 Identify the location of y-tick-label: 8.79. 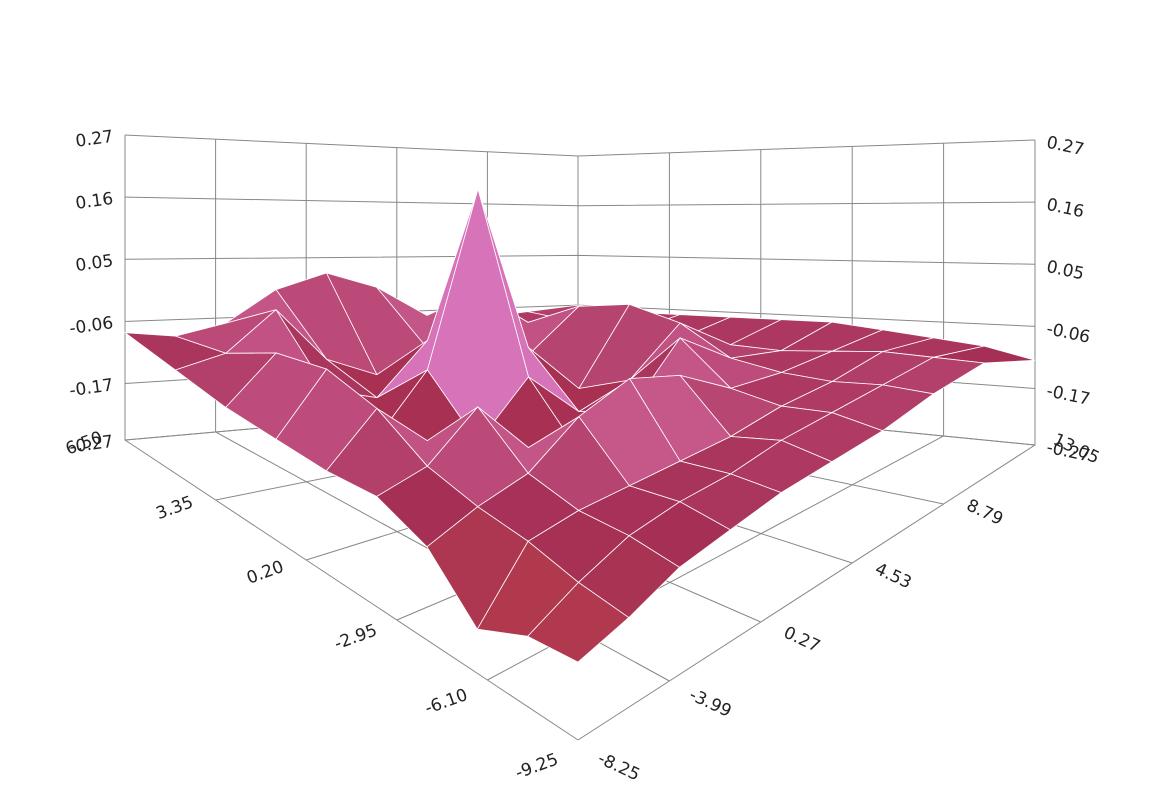
(984, 513).